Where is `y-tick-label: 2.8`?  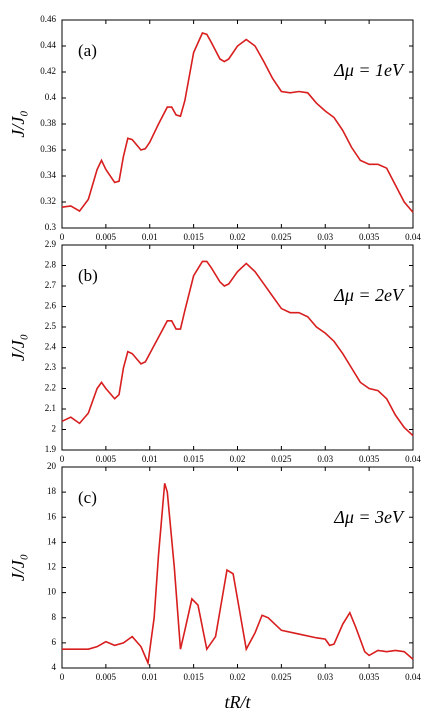
y-tick-label: 2.8 is located at coordinates (51, 265).